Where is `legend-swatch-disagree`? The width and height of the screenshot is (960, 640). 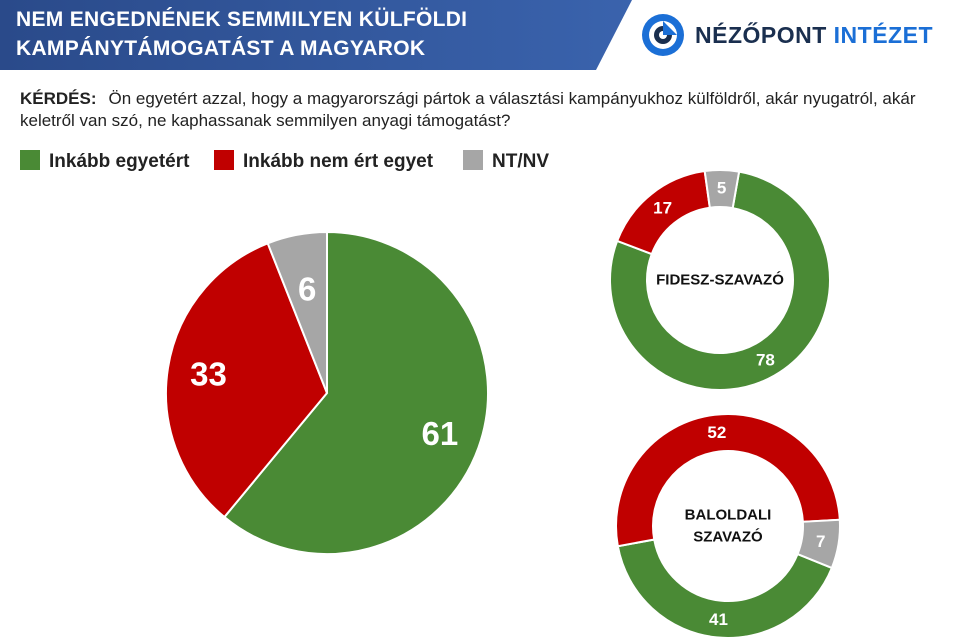
legend-swatch-disagree is located at coordinates (224, 160).